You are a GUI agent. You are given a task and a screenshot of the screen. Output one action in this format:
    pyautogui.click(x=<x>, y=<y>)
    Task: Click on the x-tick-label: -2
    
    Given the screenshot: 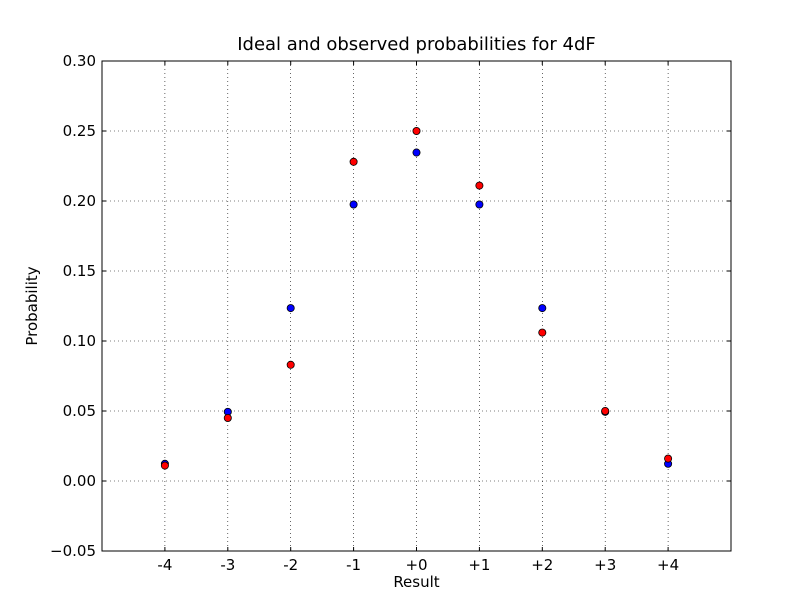 What is the action you would take?
    pyautogui.click(x=290, y=565)
    